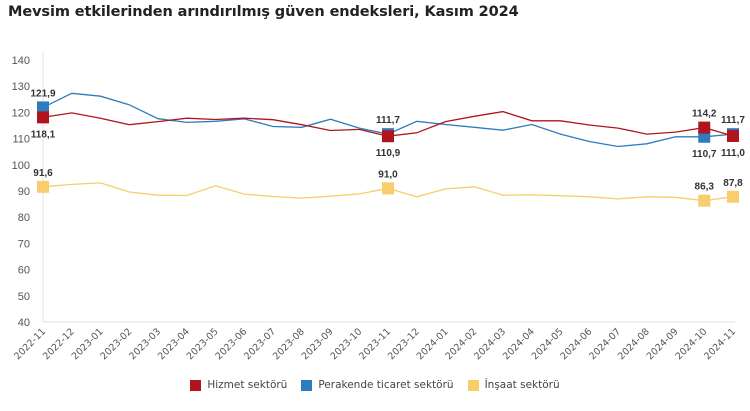 The width and height of the screenshot is (750, 411). I want to click on legend-swatch-hizmet, so click(196, 385).